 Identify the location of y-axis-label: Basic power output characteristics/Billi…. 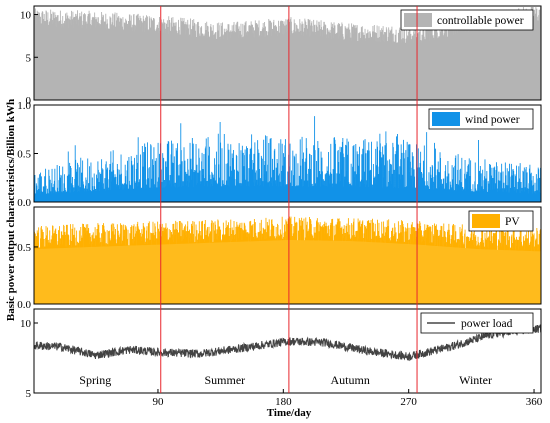
(11, 210).